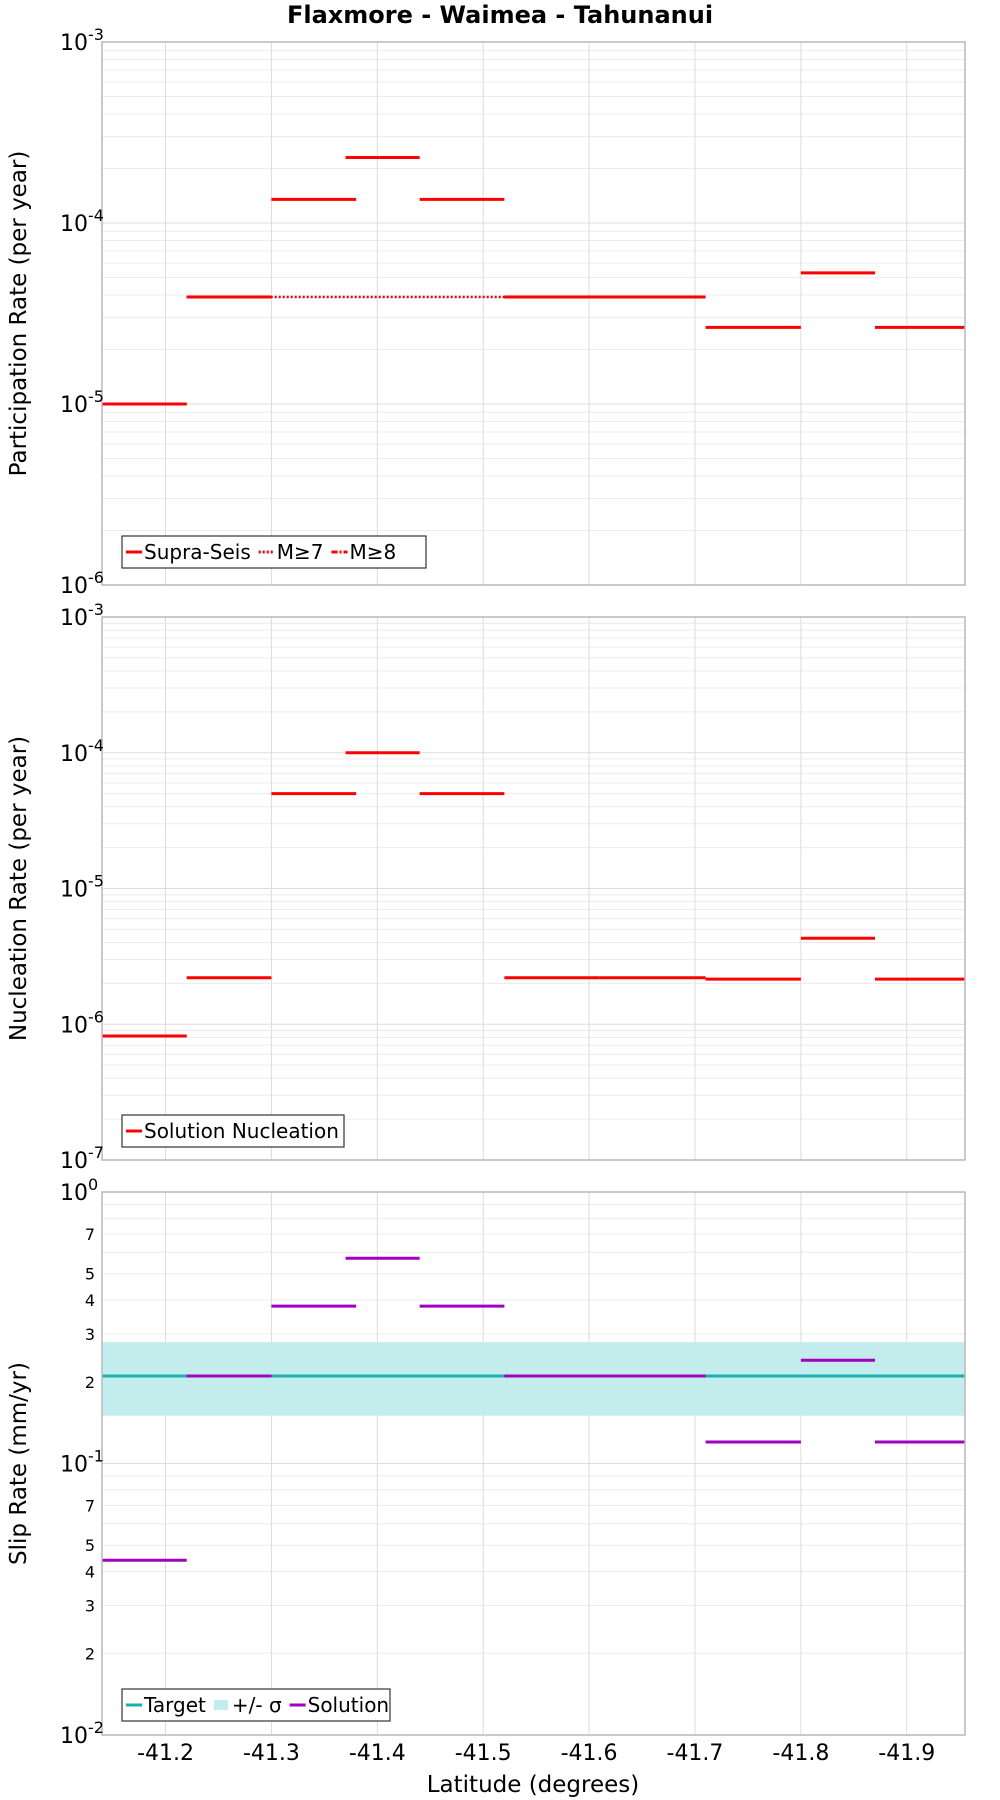  I want to click on x-tick-label: -41.8, so click(800, 1753).